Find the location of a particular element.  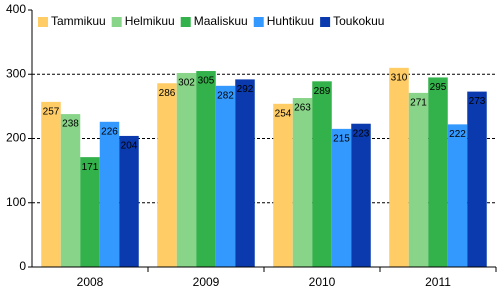

value-label: 263 is located at coordinates (302, 108).